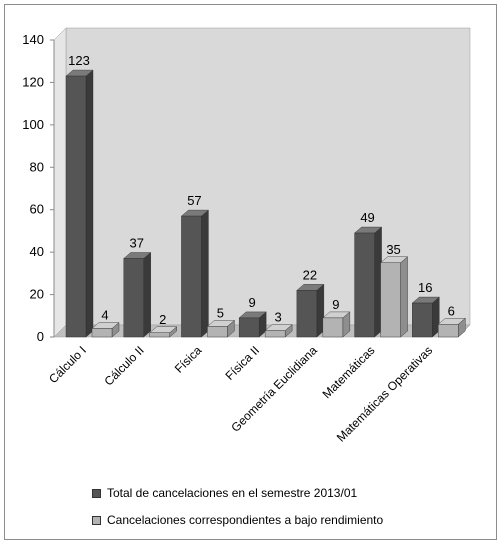  Describe the element at coordinates (136, 243) in the screenshot. I see `data-label-series-1: 37` at that location.